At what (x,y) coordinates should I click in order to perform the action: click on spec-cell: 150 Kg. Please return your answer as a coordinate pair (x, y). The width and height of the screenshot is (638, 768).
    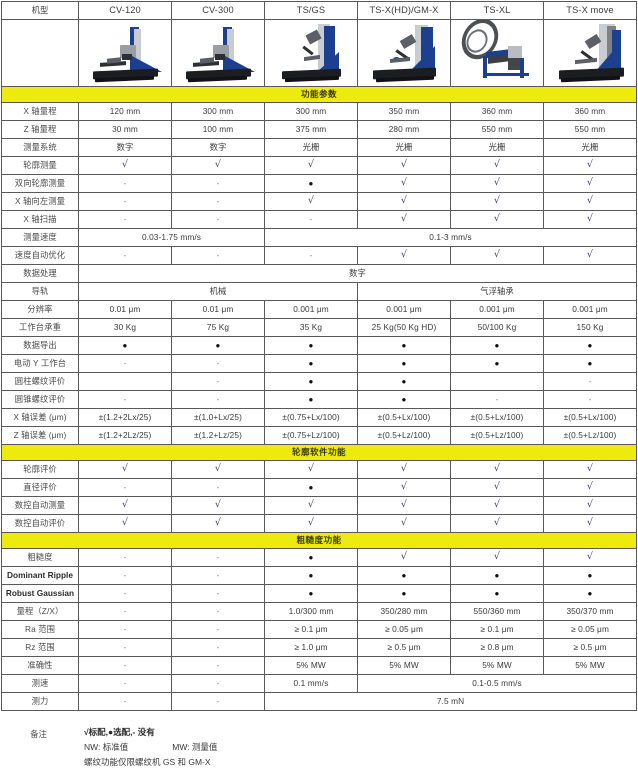
    Looking at the image, I should click on (590, 327).